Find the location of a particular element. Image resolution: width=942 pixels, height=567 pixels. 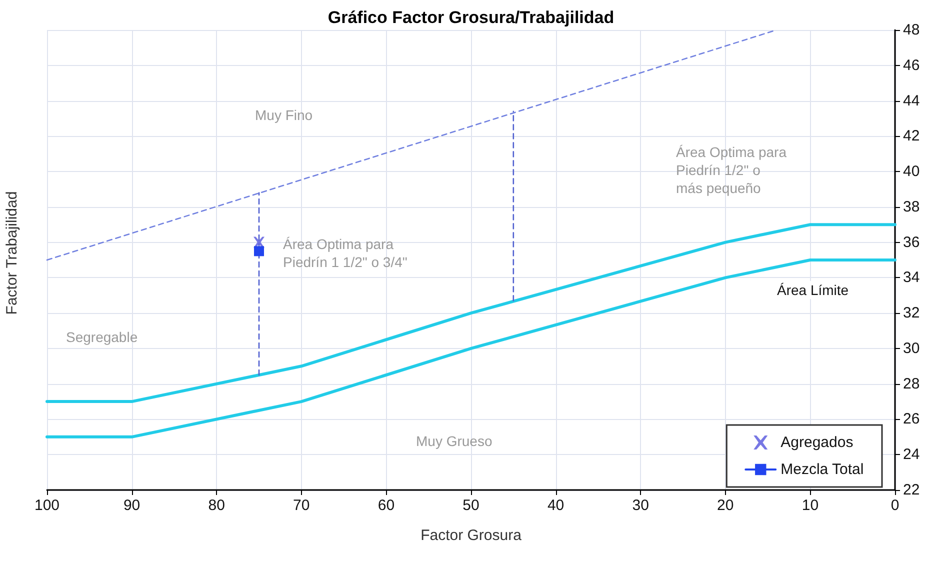

y-tick-label: 48 is located at coordinates (911, 30).